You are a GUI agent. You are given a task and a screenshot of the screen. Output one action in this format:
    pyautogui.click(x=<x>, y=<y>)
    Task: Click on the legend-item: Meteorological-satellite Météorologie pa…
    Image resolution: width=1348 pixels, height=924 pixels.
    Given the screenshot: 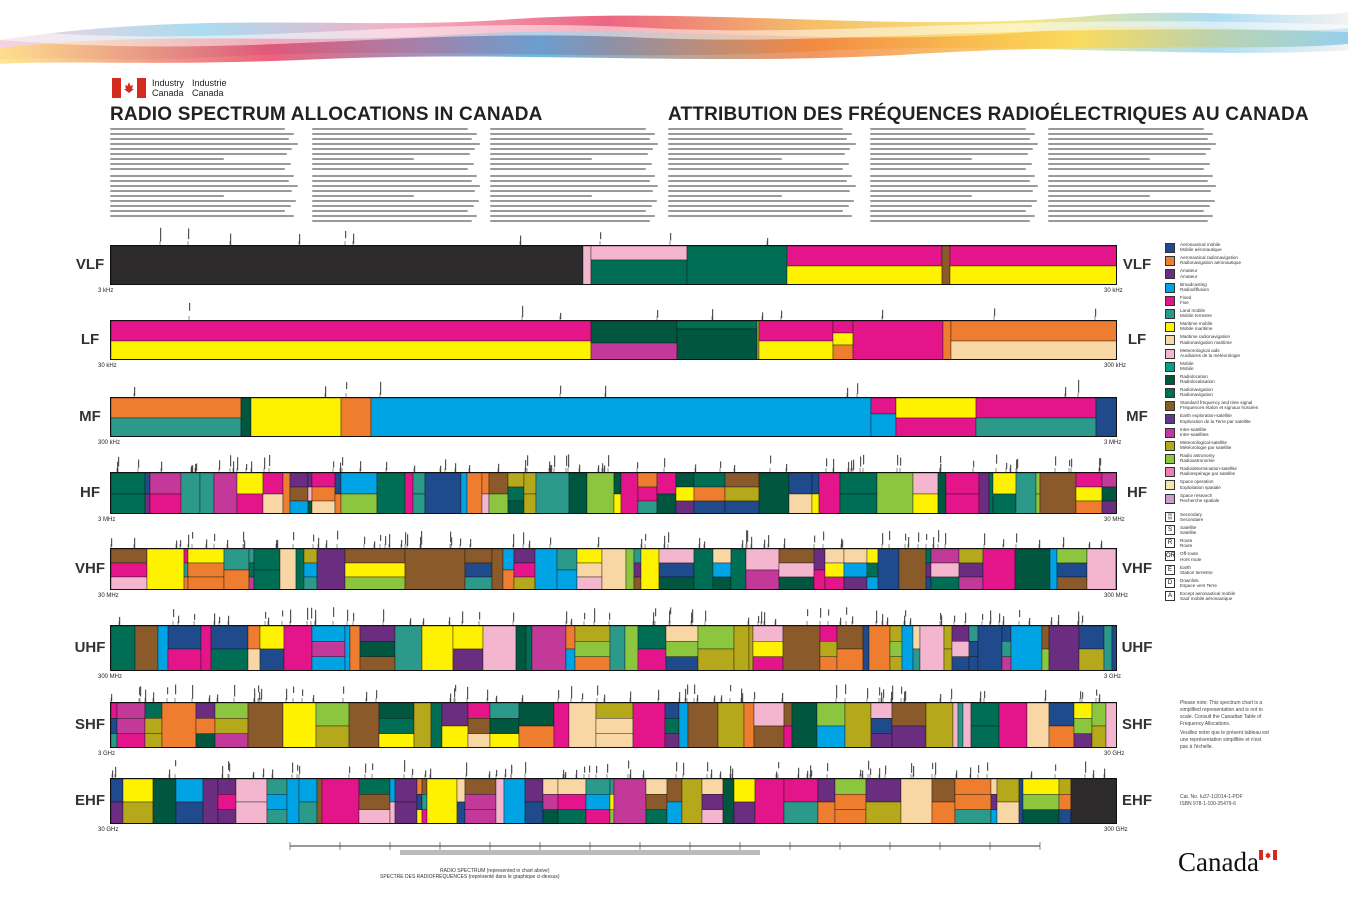 What is the action you would take?
    pyautogui.click(x=1225, y=446)
    